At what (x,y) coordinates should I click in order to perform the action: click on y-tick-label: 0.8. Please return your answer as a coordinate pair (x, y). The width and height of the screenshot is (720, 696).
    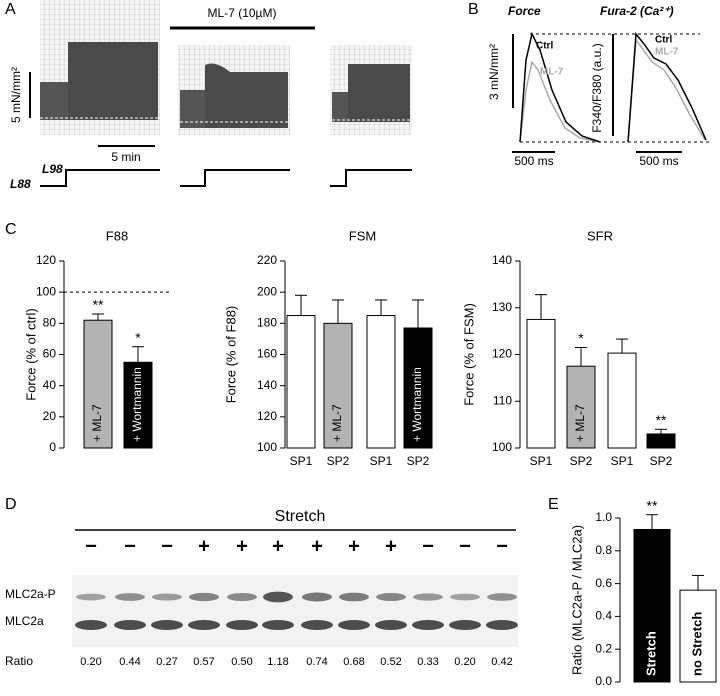
    Looking at the image, I should click on (603, 550).